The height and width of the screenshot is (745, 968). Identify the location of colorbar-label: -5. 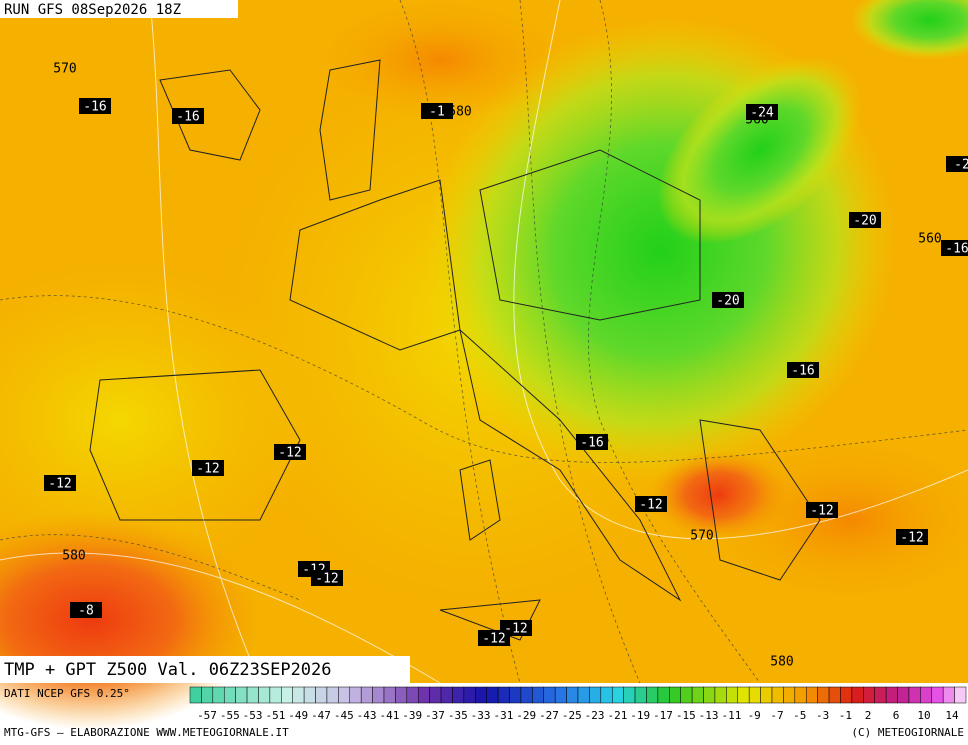
(799, 715).